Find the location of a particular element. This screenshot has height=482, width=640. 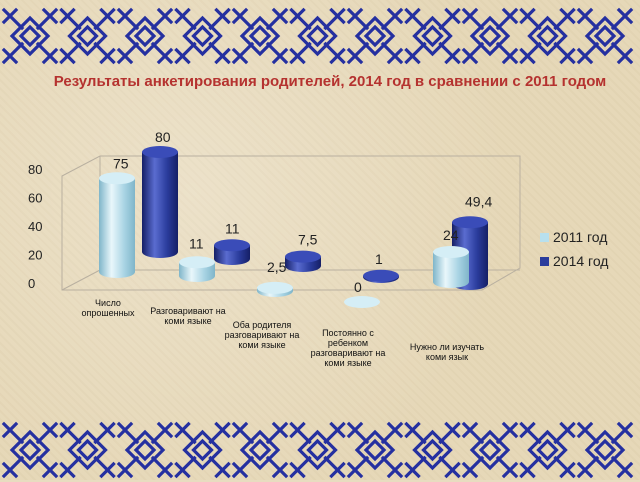

category-label: Оба родителя разговаривают на коми языке is located at coordinates (262, 335).